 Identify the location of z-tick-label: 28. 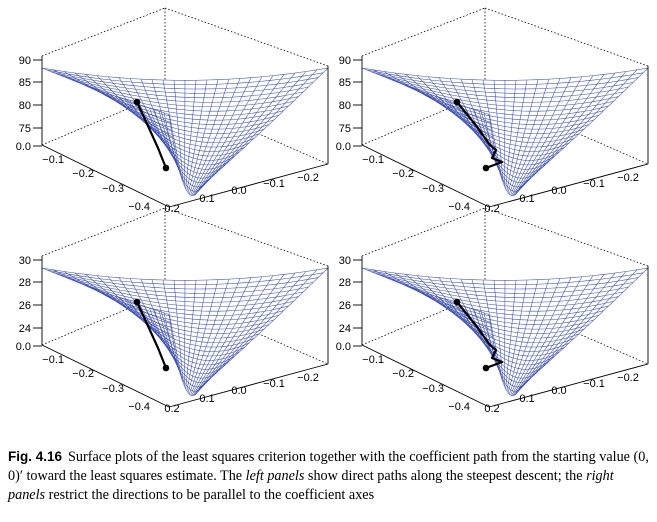
(25, 283).